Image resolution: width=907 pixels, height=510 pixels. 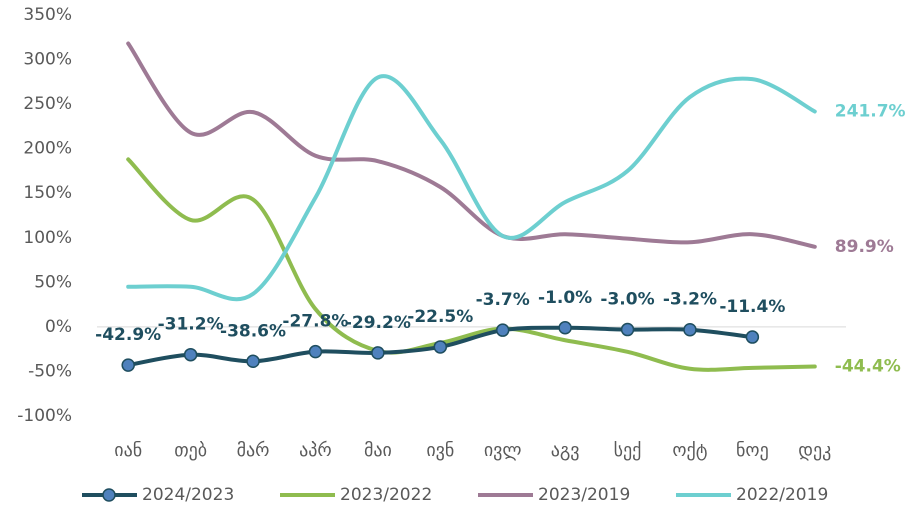 I want to click on x-tick-label: იან, so click(x=128, y=450).